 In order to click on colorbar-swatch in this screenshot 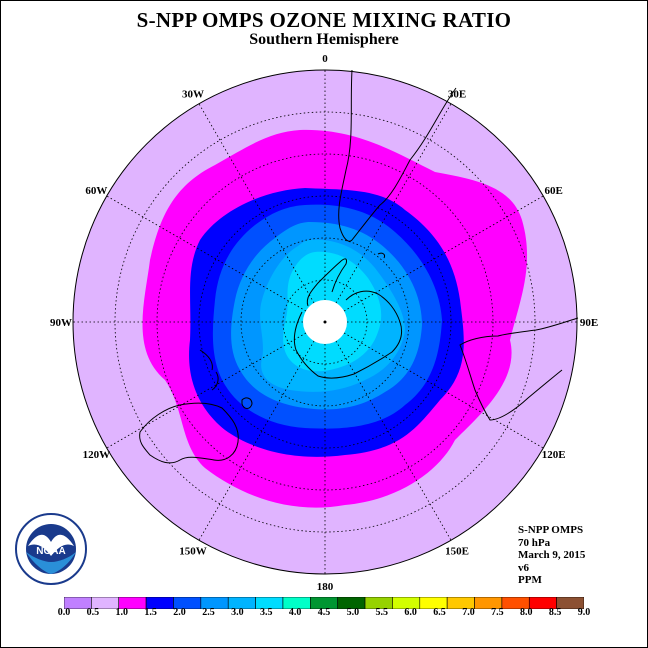, I will do `click(570, 603)`.